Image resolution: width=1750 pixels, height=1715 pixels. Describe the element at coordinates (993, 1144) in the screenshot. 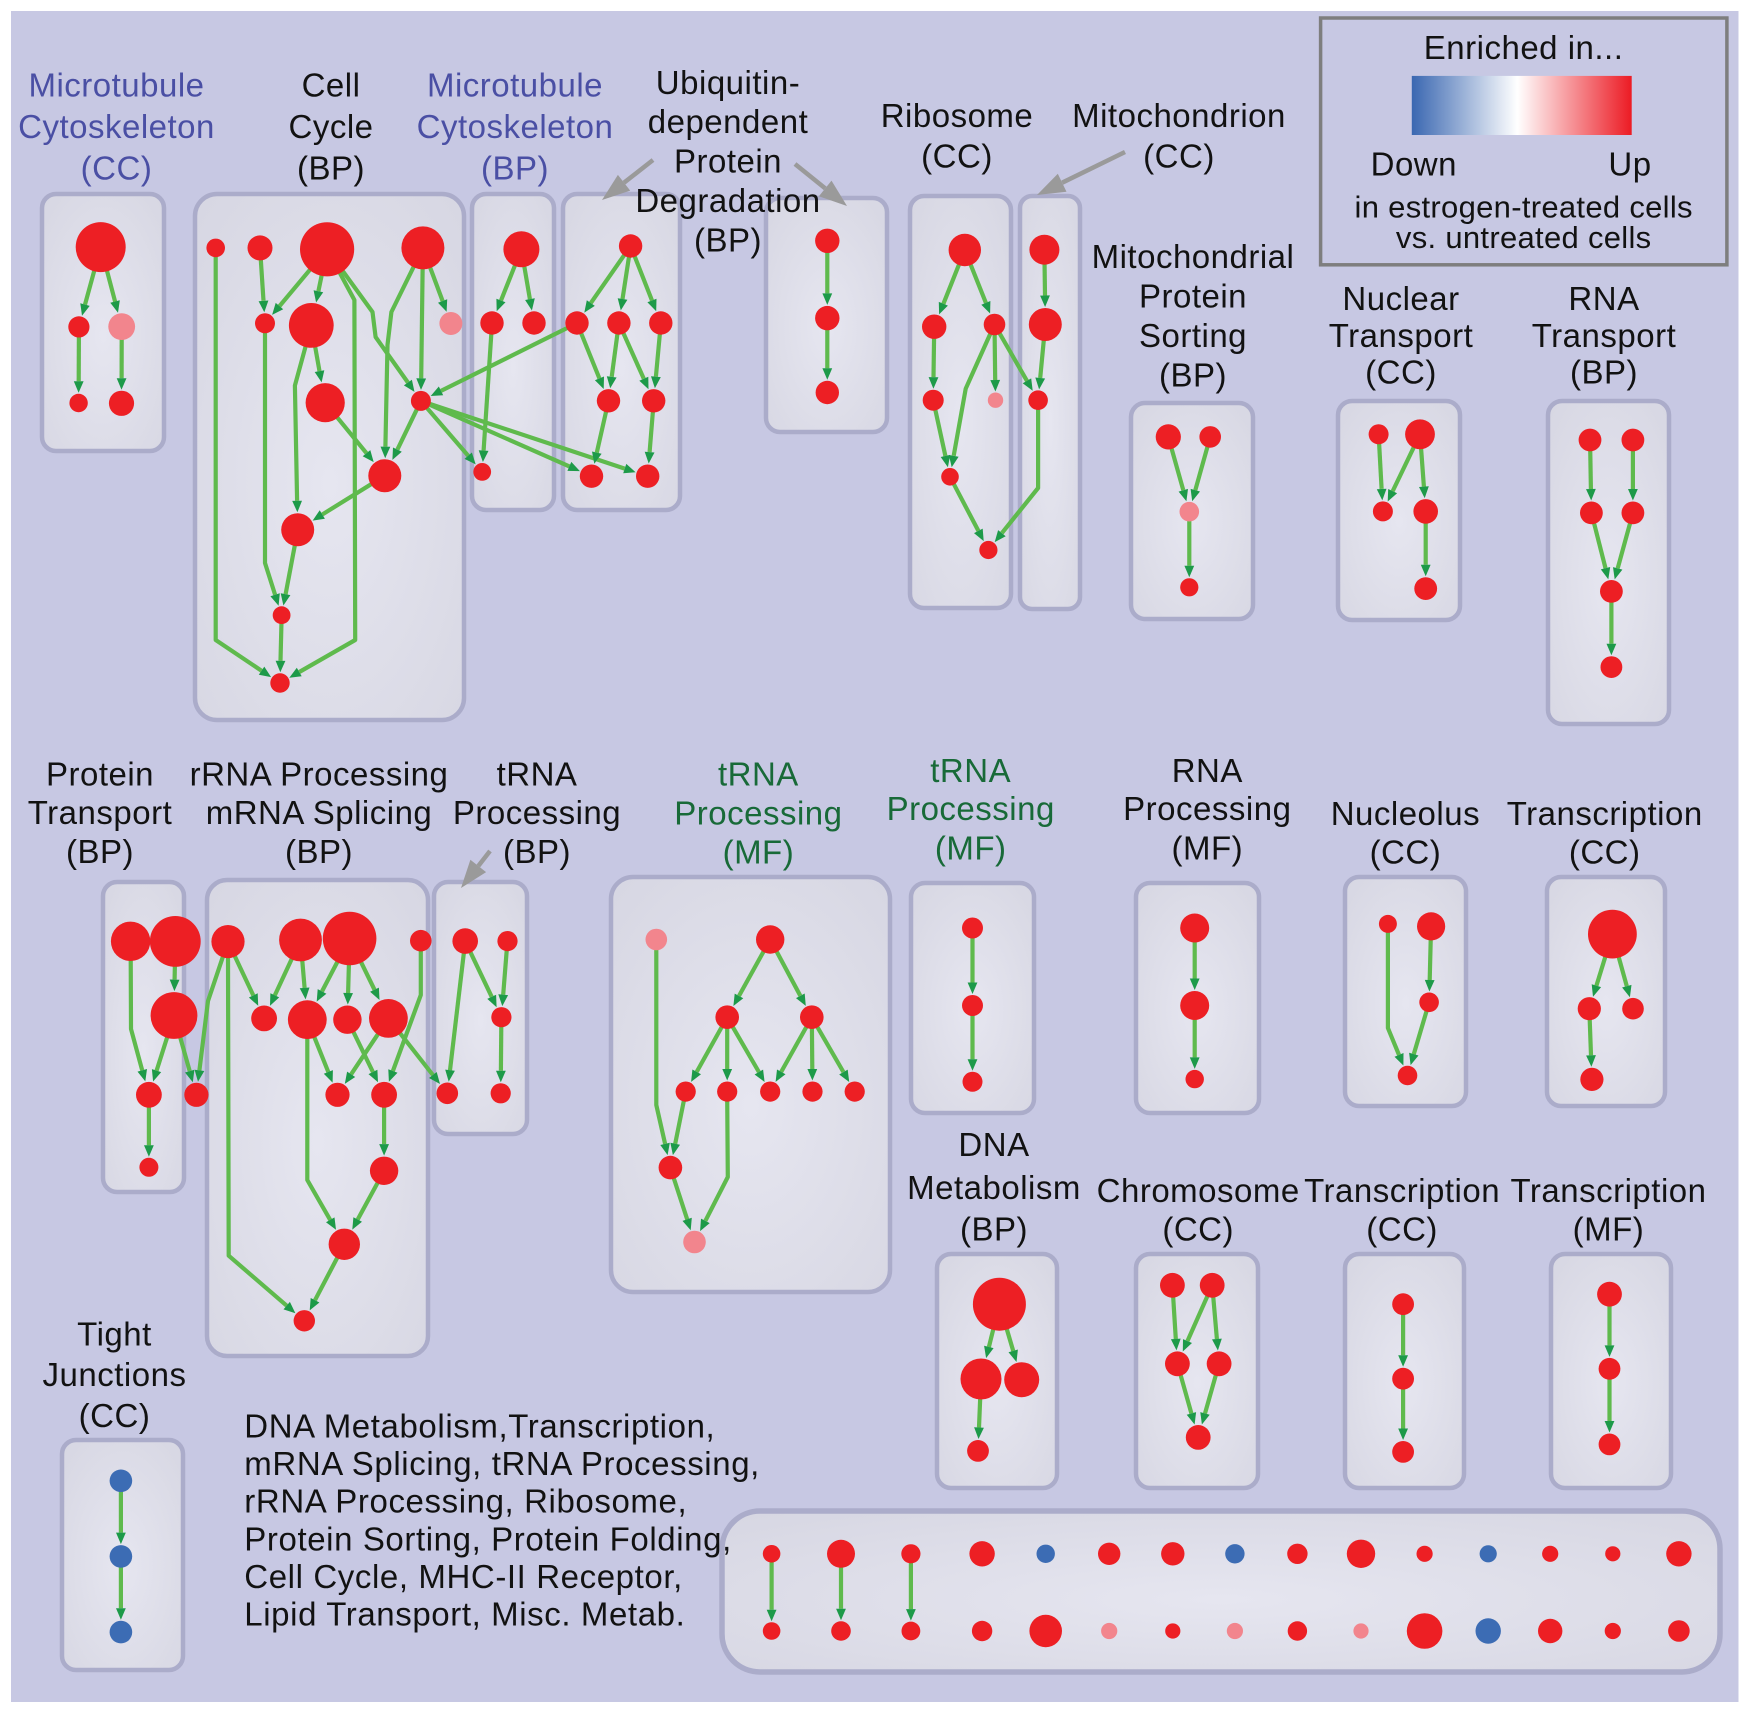

I see `svg-text: DNA` at that location.